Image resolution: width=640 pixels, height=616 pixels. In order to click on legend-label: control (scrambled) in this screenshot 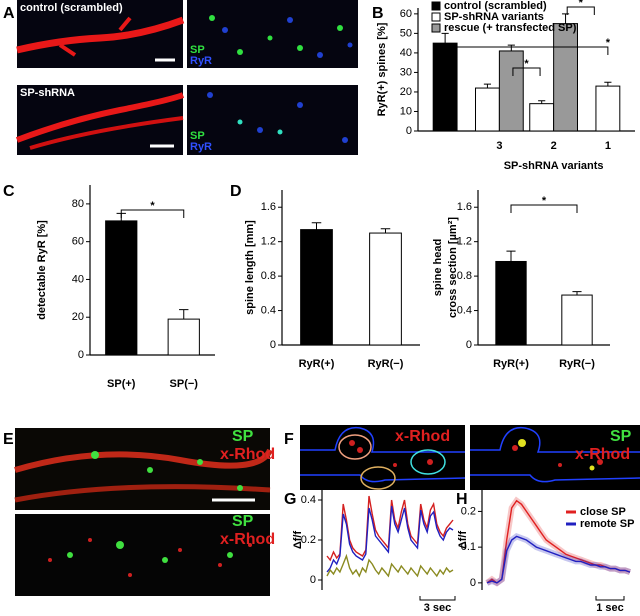, I will do `click(495, 6)`.